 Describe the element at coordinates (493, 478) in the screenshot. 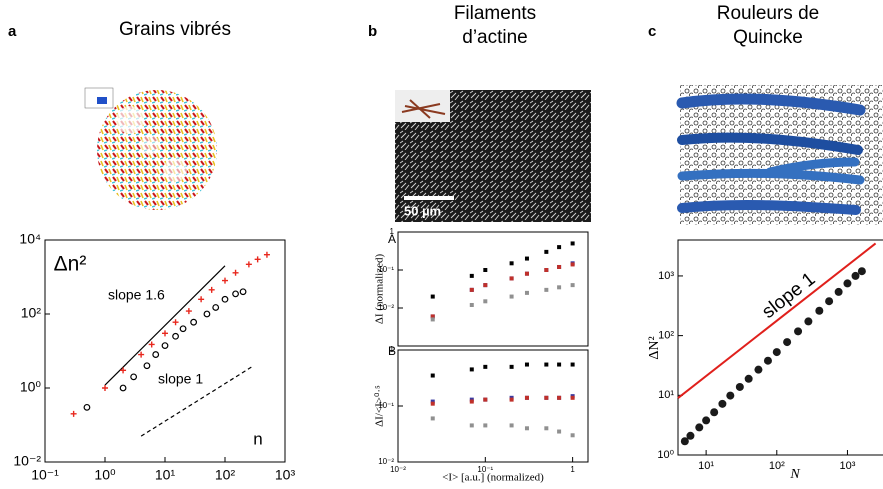

I see `x-axis-label: <I> [a.u.] (normalized)` at that location.